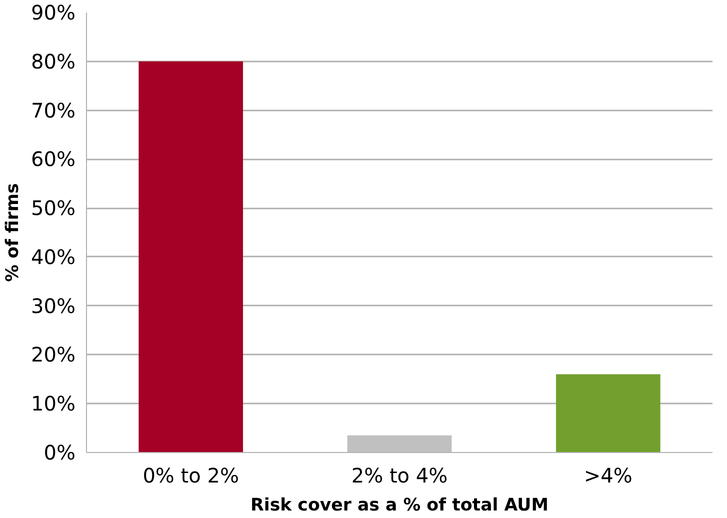  I want to click on y-tick-label: 70%, so click(53, 110).